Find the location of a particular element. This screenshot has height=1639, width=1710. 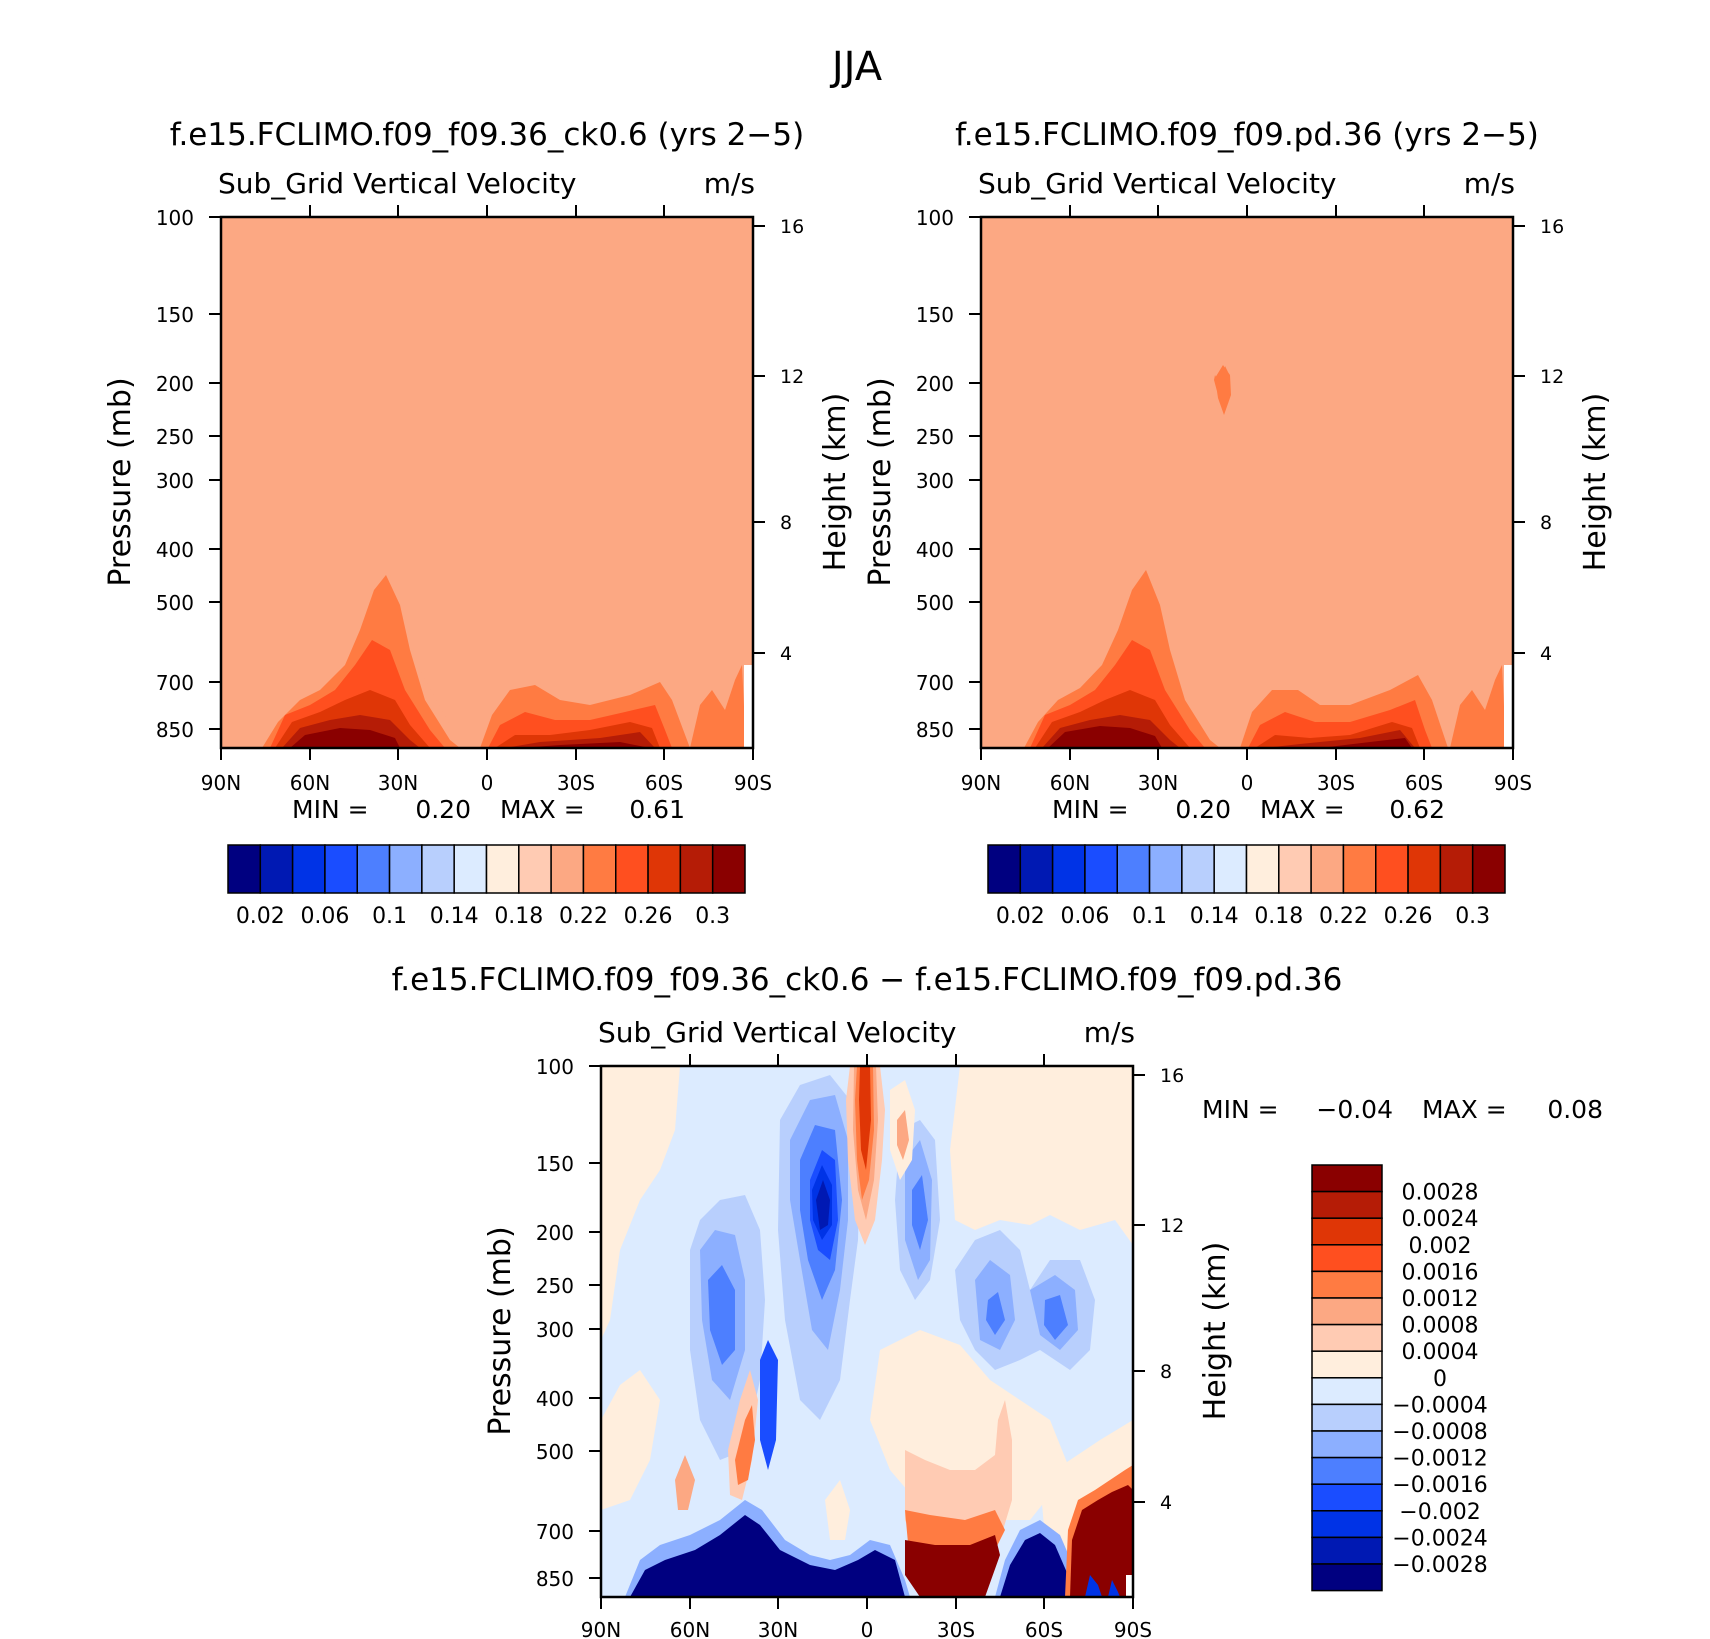

colorbar-label: −0.0016 is located at coordinates (1439, 1485).